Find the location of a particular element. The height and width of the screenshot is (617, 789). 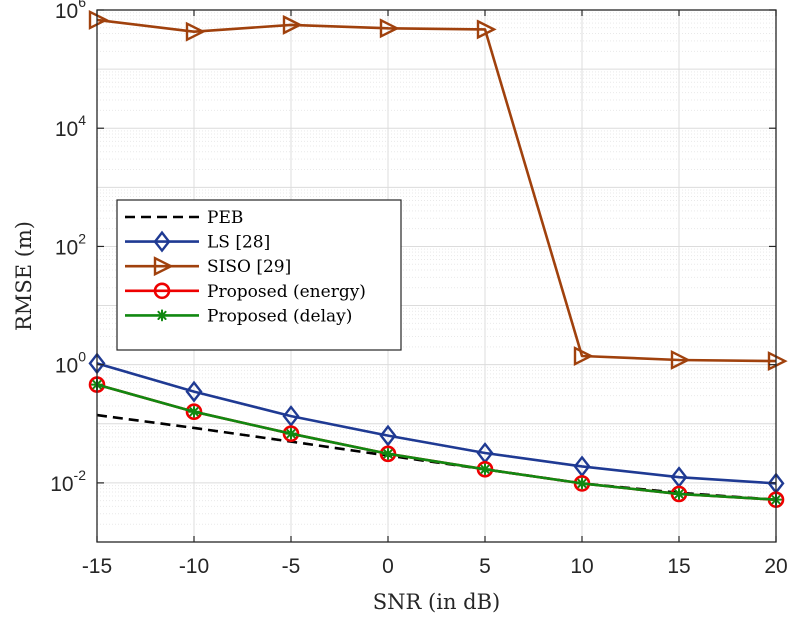

x-tick-label: -5 is located at coordinates (291, 566).